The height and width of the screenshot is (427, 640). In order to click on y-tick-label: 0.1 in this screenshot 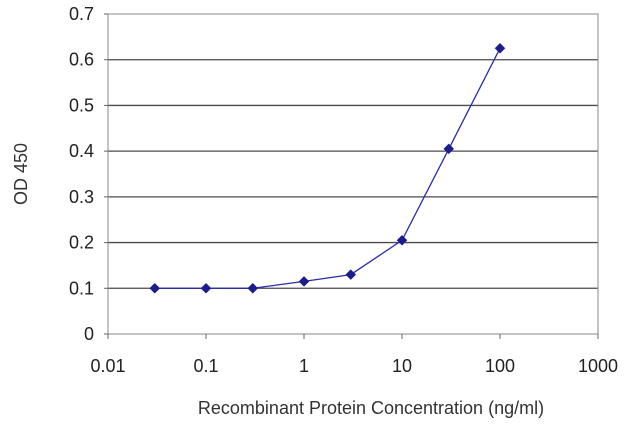, I will do `click(81, 288)`.